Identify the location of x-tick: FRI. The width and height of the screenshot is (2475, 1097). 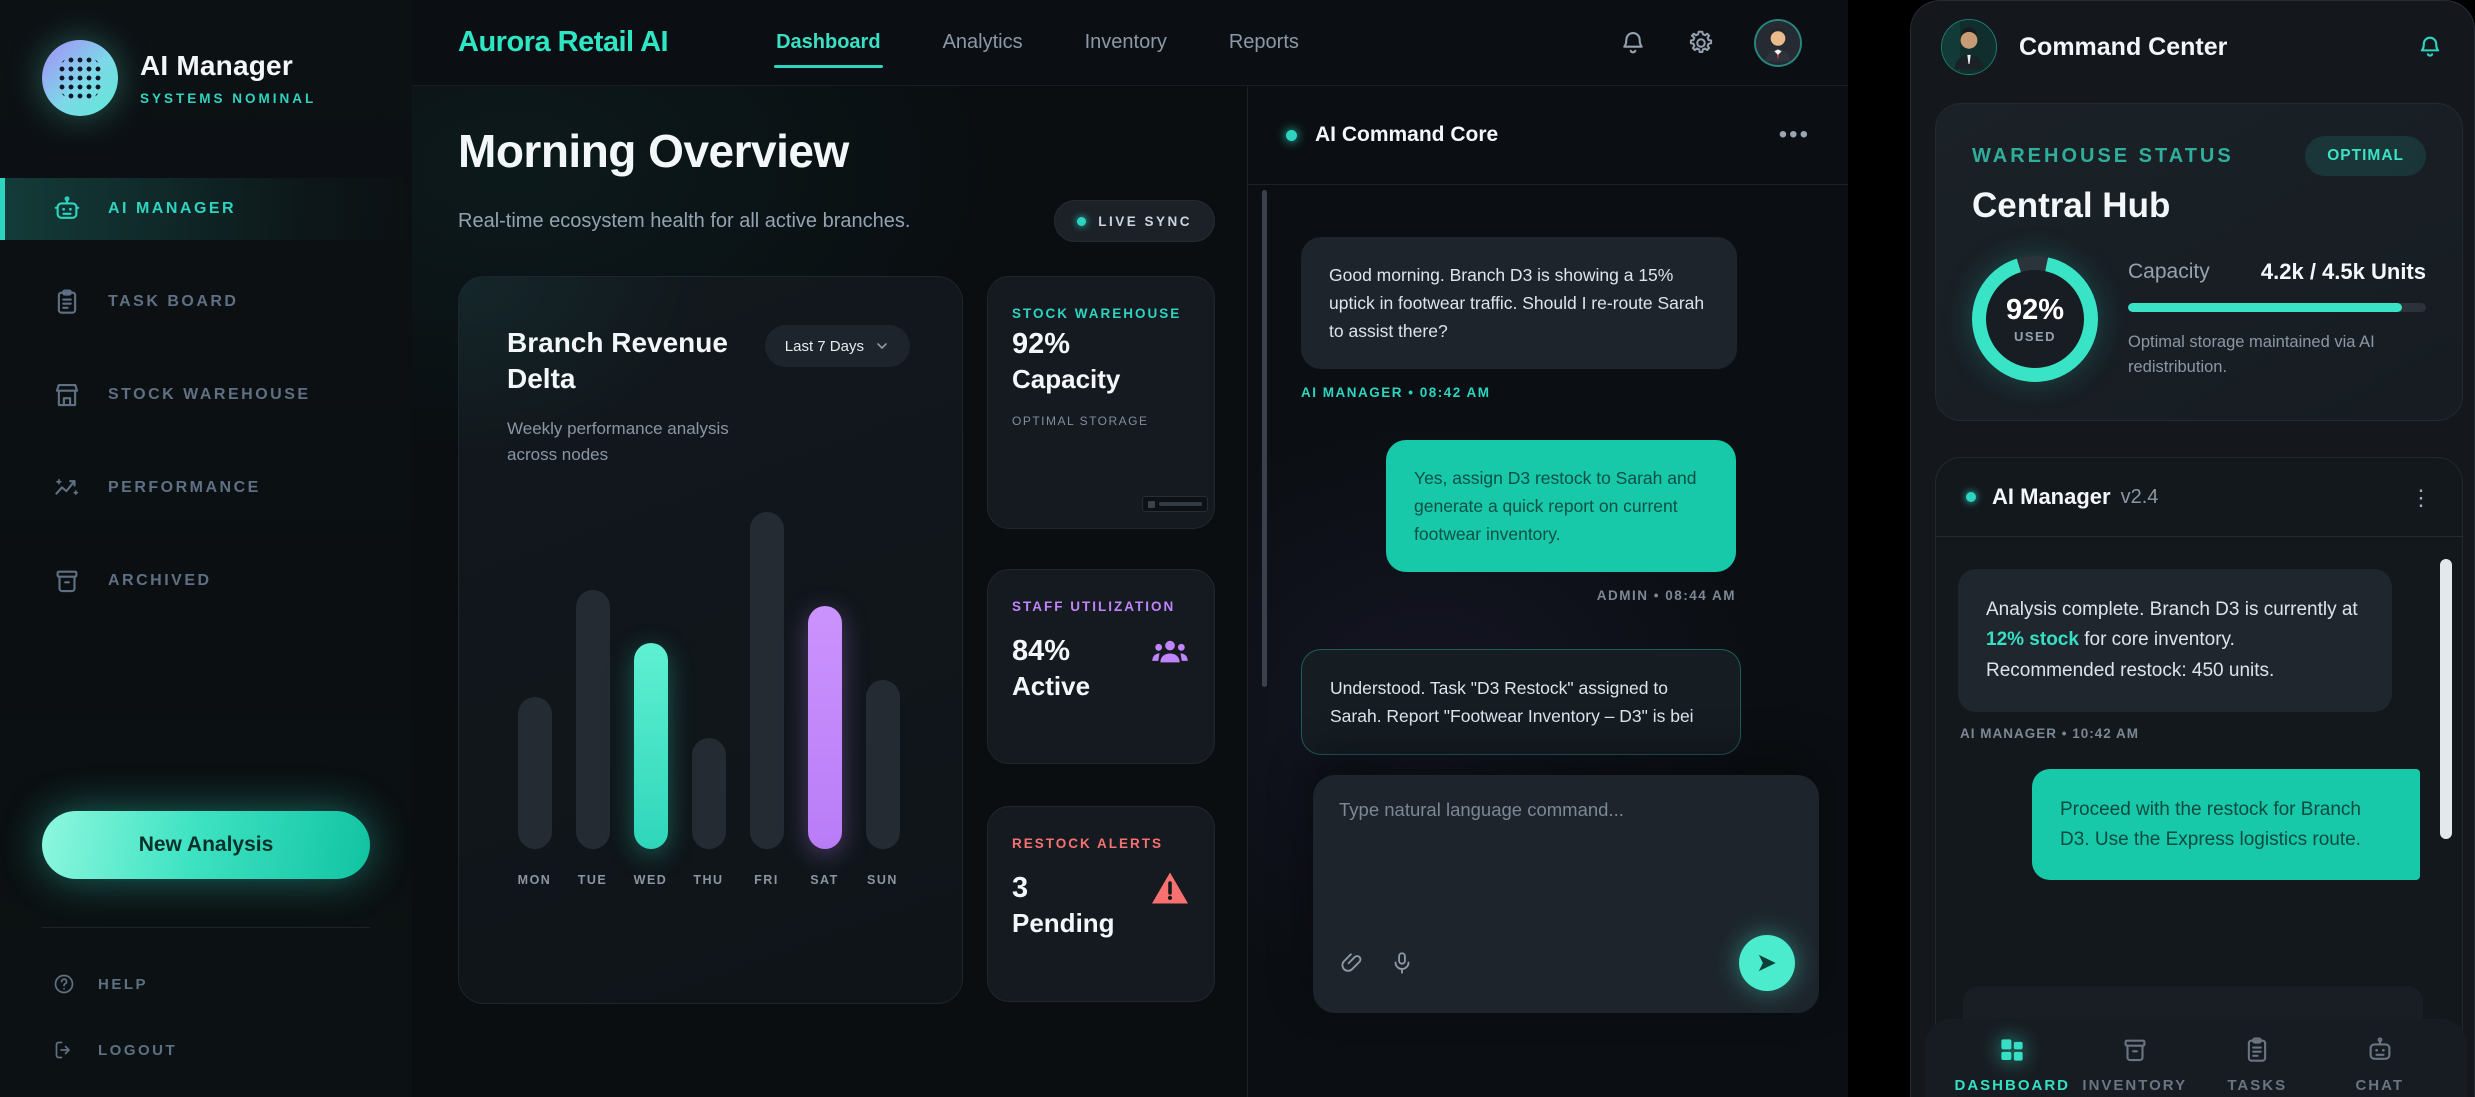
(766, 880).